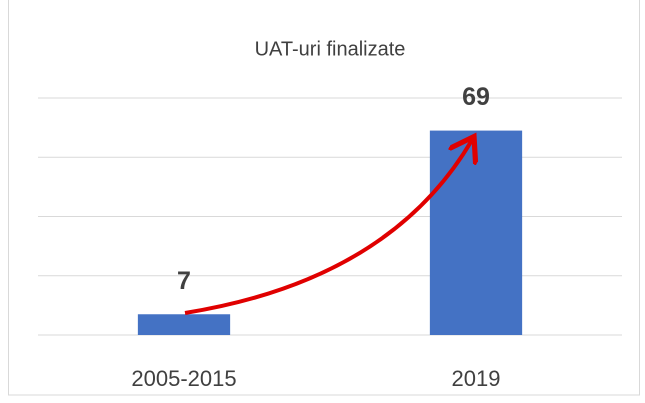 The width and height of the screenshot is (645, 403). Describe the element at coordinates (330, 49) in the screenshot. I see `chart-title: UAT-uri finalizate` at that location.